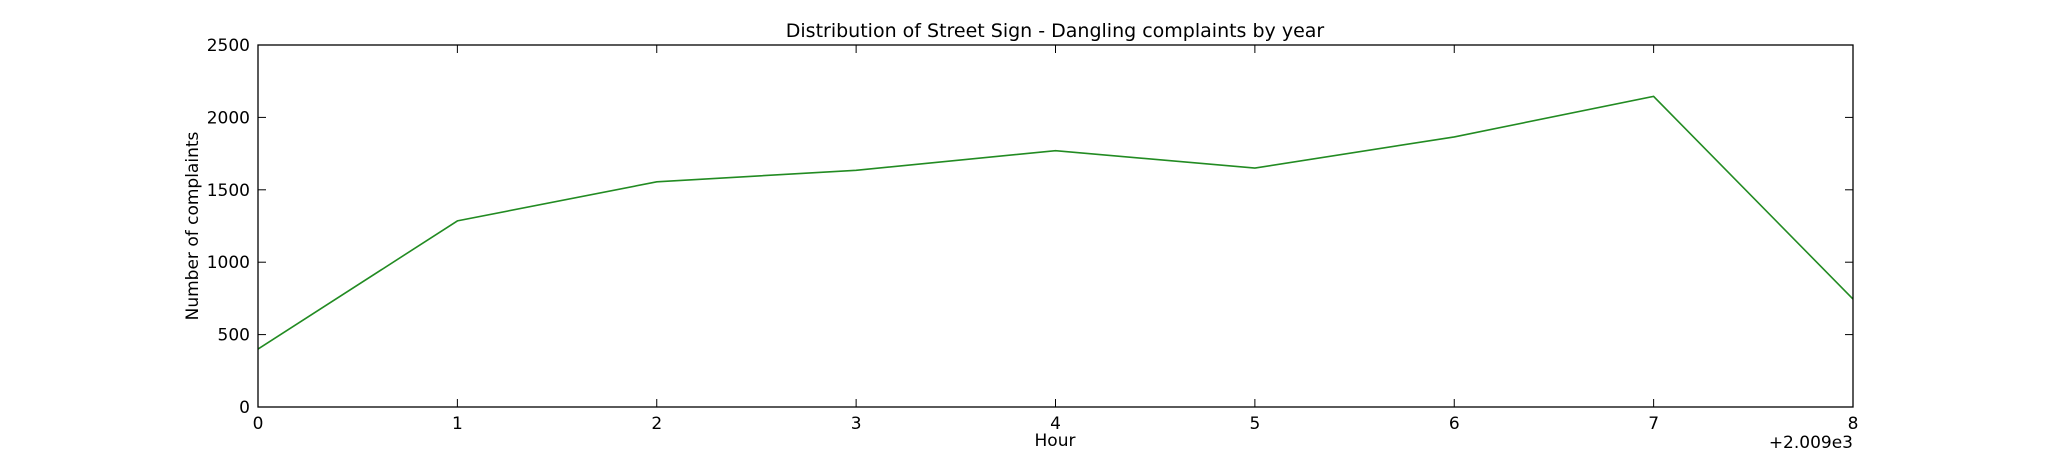 Image resolution: width=2050 pixels, height=450 pixels. I want to click on y-tick-label: 1000, so click(228, 263).